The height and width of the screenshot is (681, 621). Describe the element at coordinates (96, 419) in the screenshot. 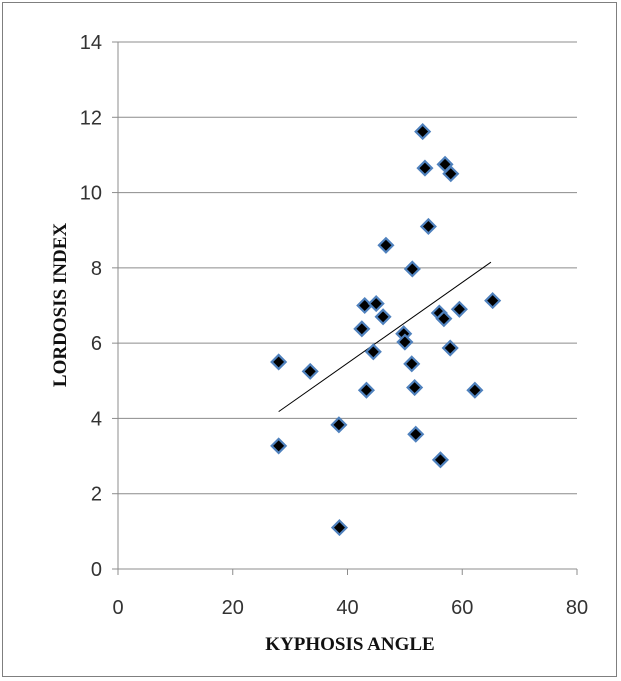

I see `y-tick-label-4: 4` at that location.